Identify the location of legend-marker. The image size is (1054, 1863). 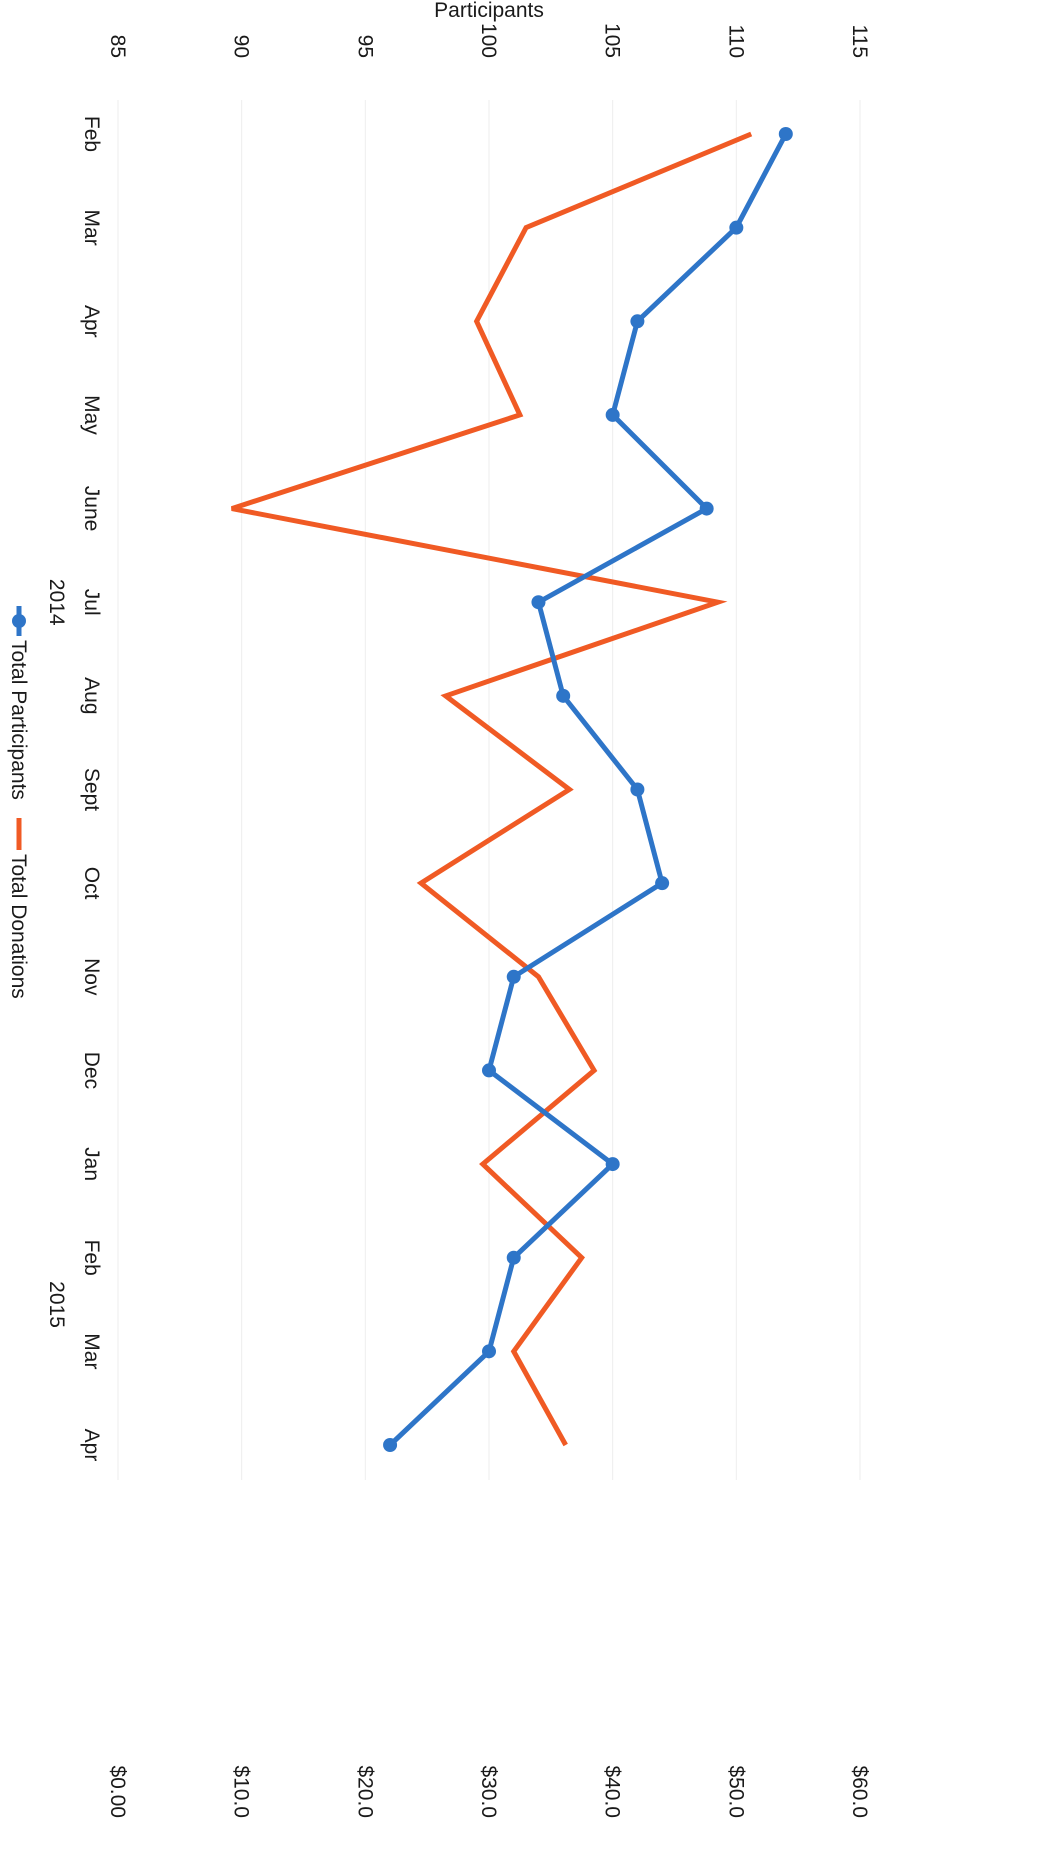
(19, 621).